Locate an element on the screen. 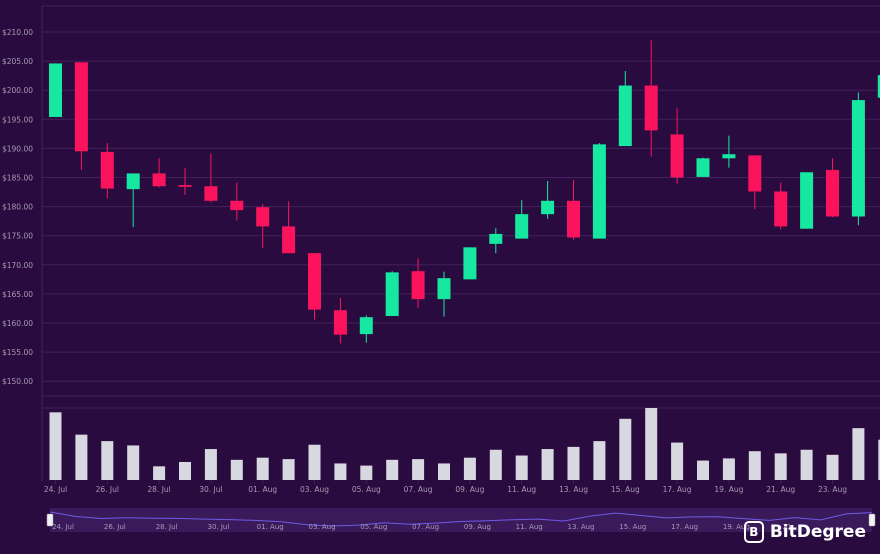 Image resolution: width=880 pixels, height=554 pixels. navigator-tick-label: 01. Aug is located at coordinates (270, 527).